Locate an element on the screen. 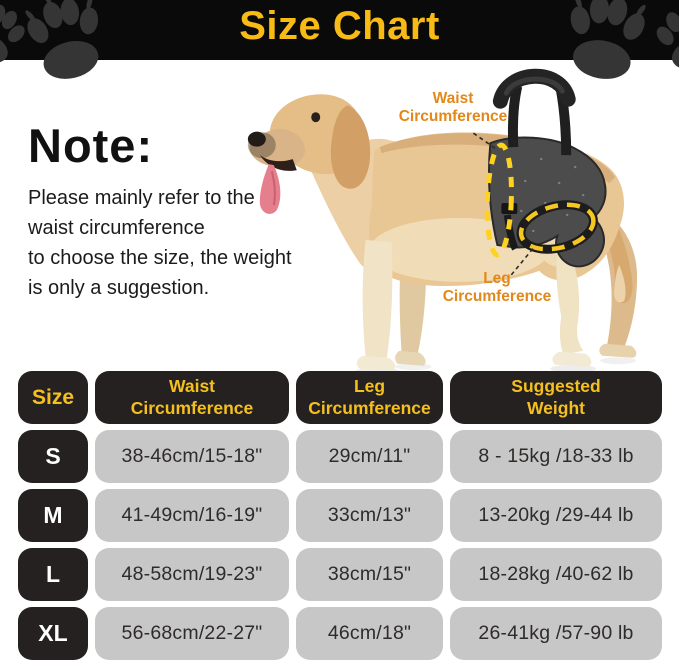  leg-value-m: 33cm/13" is located at coordinates (369, 515).